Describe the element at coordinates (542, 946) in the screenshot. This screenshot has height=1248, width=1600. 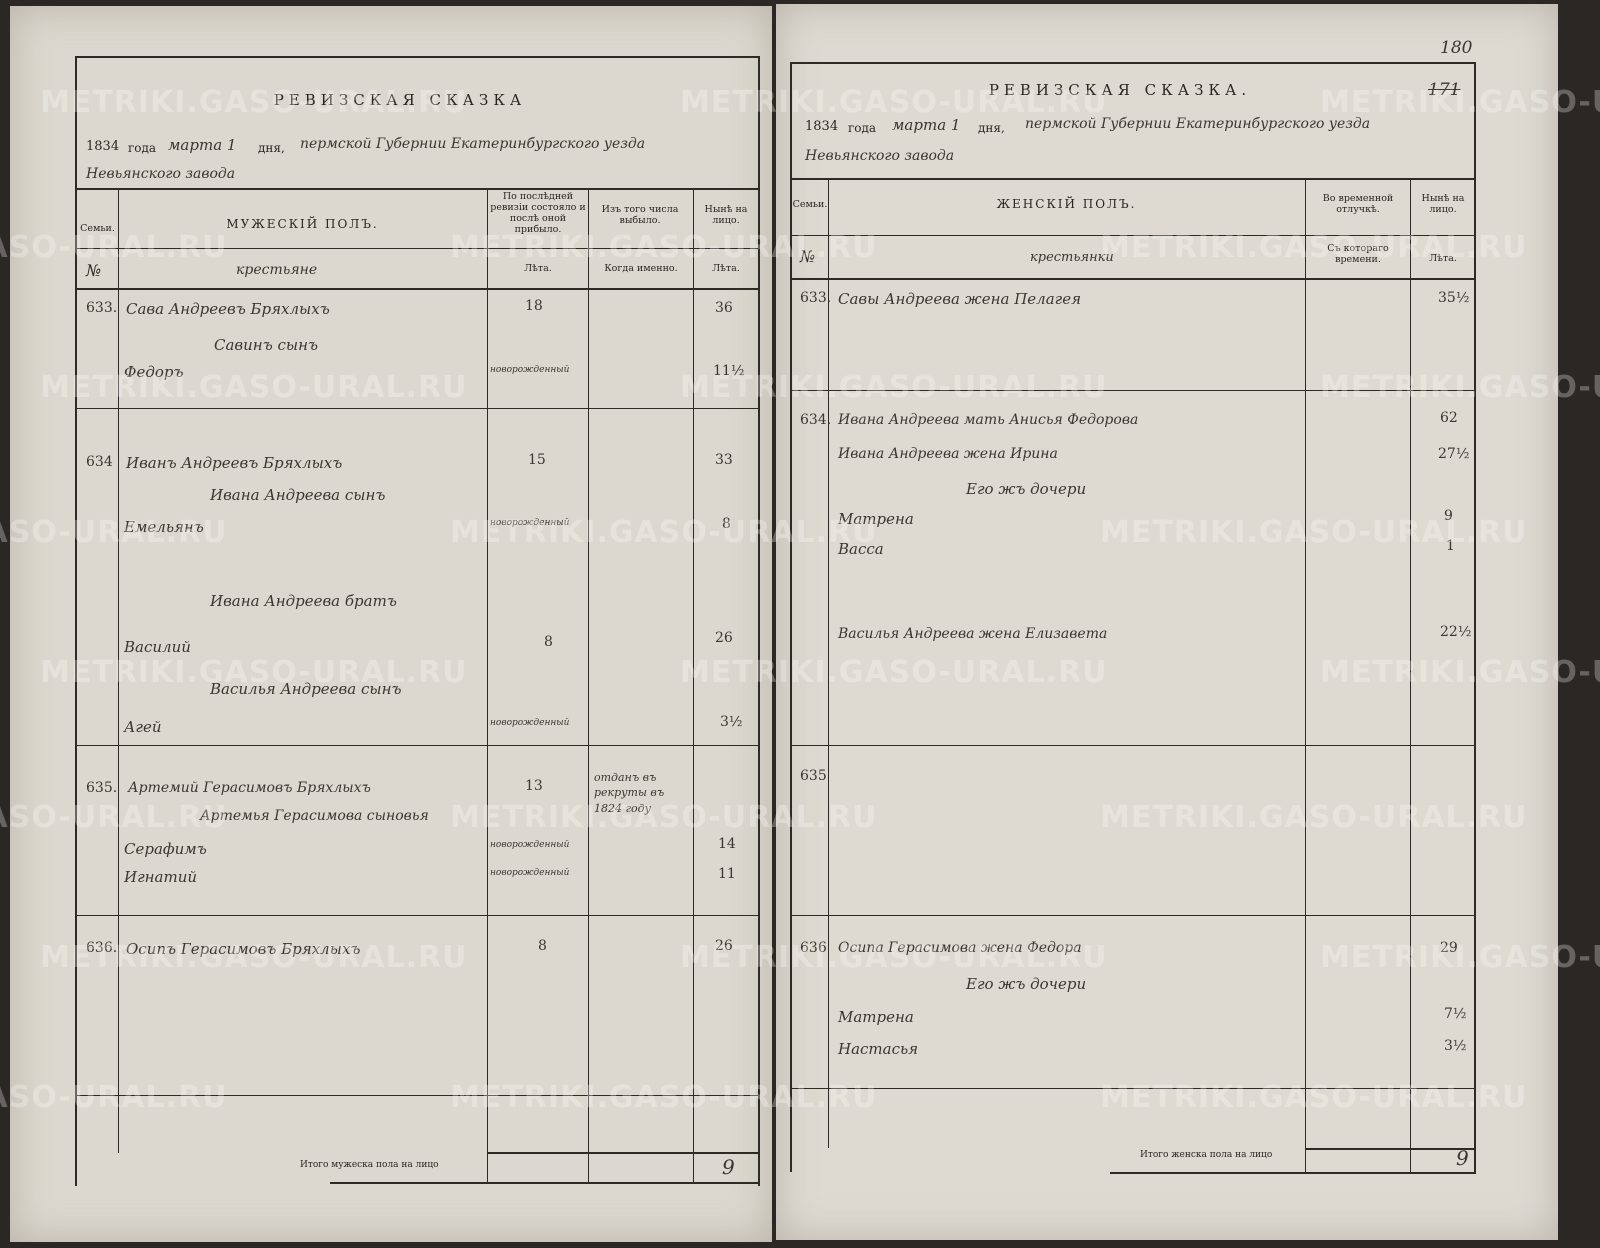
I see `entry-prev-age: 8` at that location.